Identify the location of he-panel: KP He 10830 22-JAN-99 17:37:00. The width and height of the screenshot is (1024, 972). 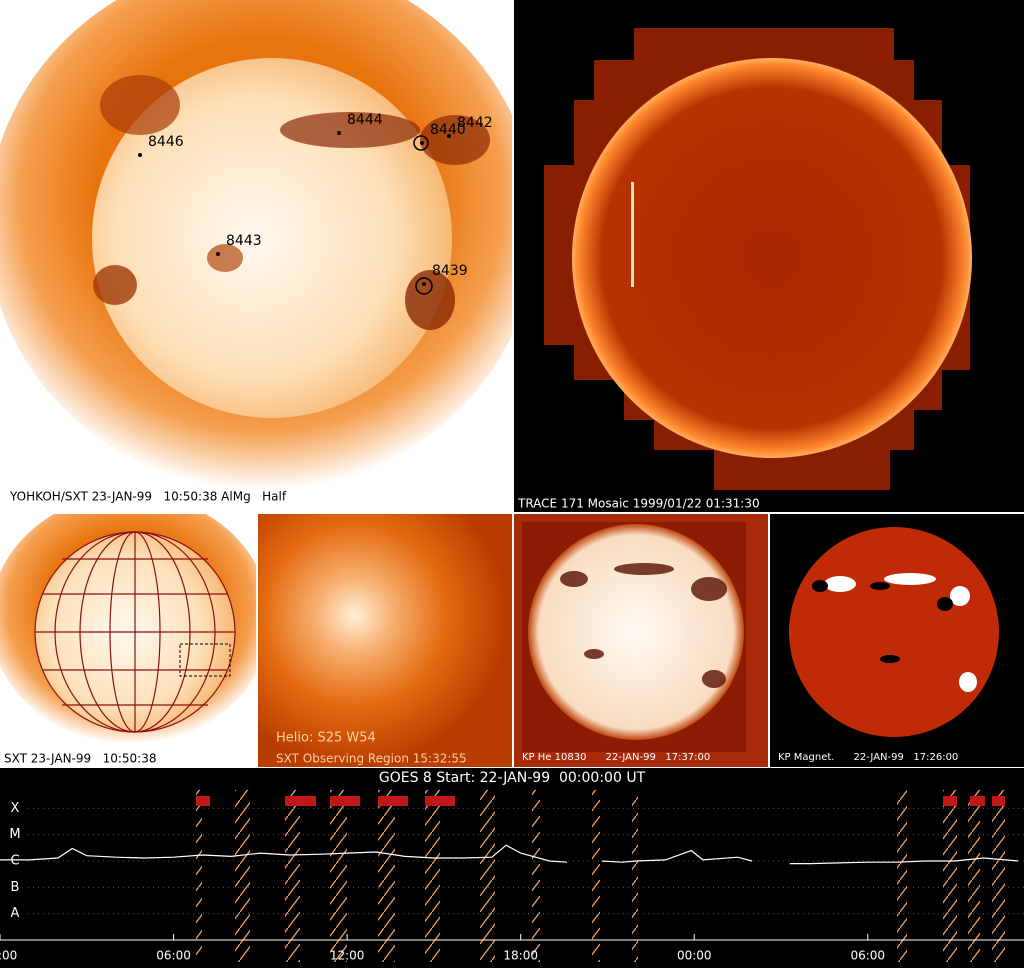
(641, 640).